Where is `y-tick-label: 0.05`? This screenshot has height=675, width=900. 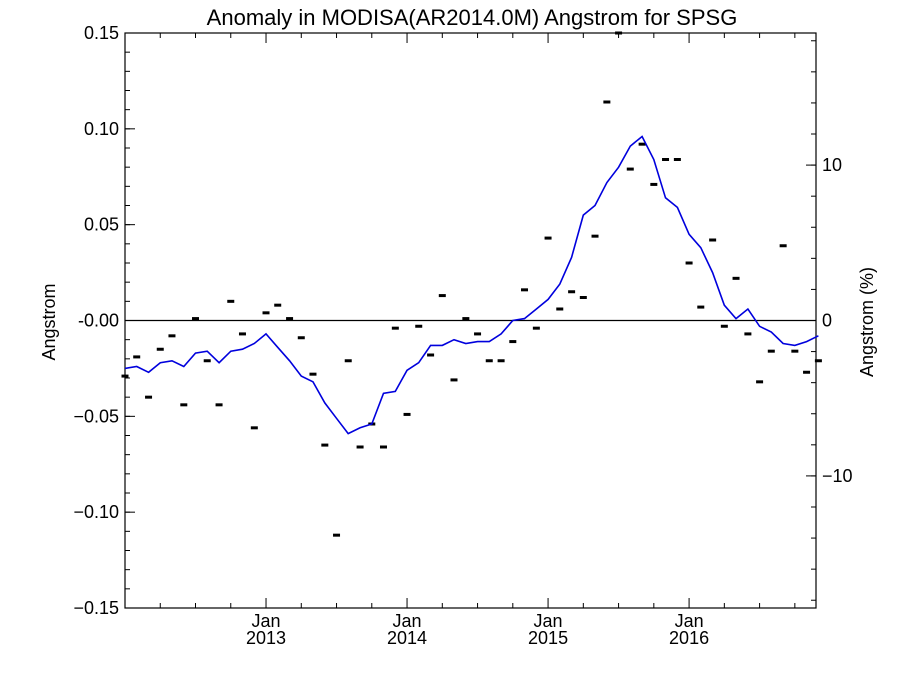 y-tick-label: 0.05 is located at coordinates (101, 225).